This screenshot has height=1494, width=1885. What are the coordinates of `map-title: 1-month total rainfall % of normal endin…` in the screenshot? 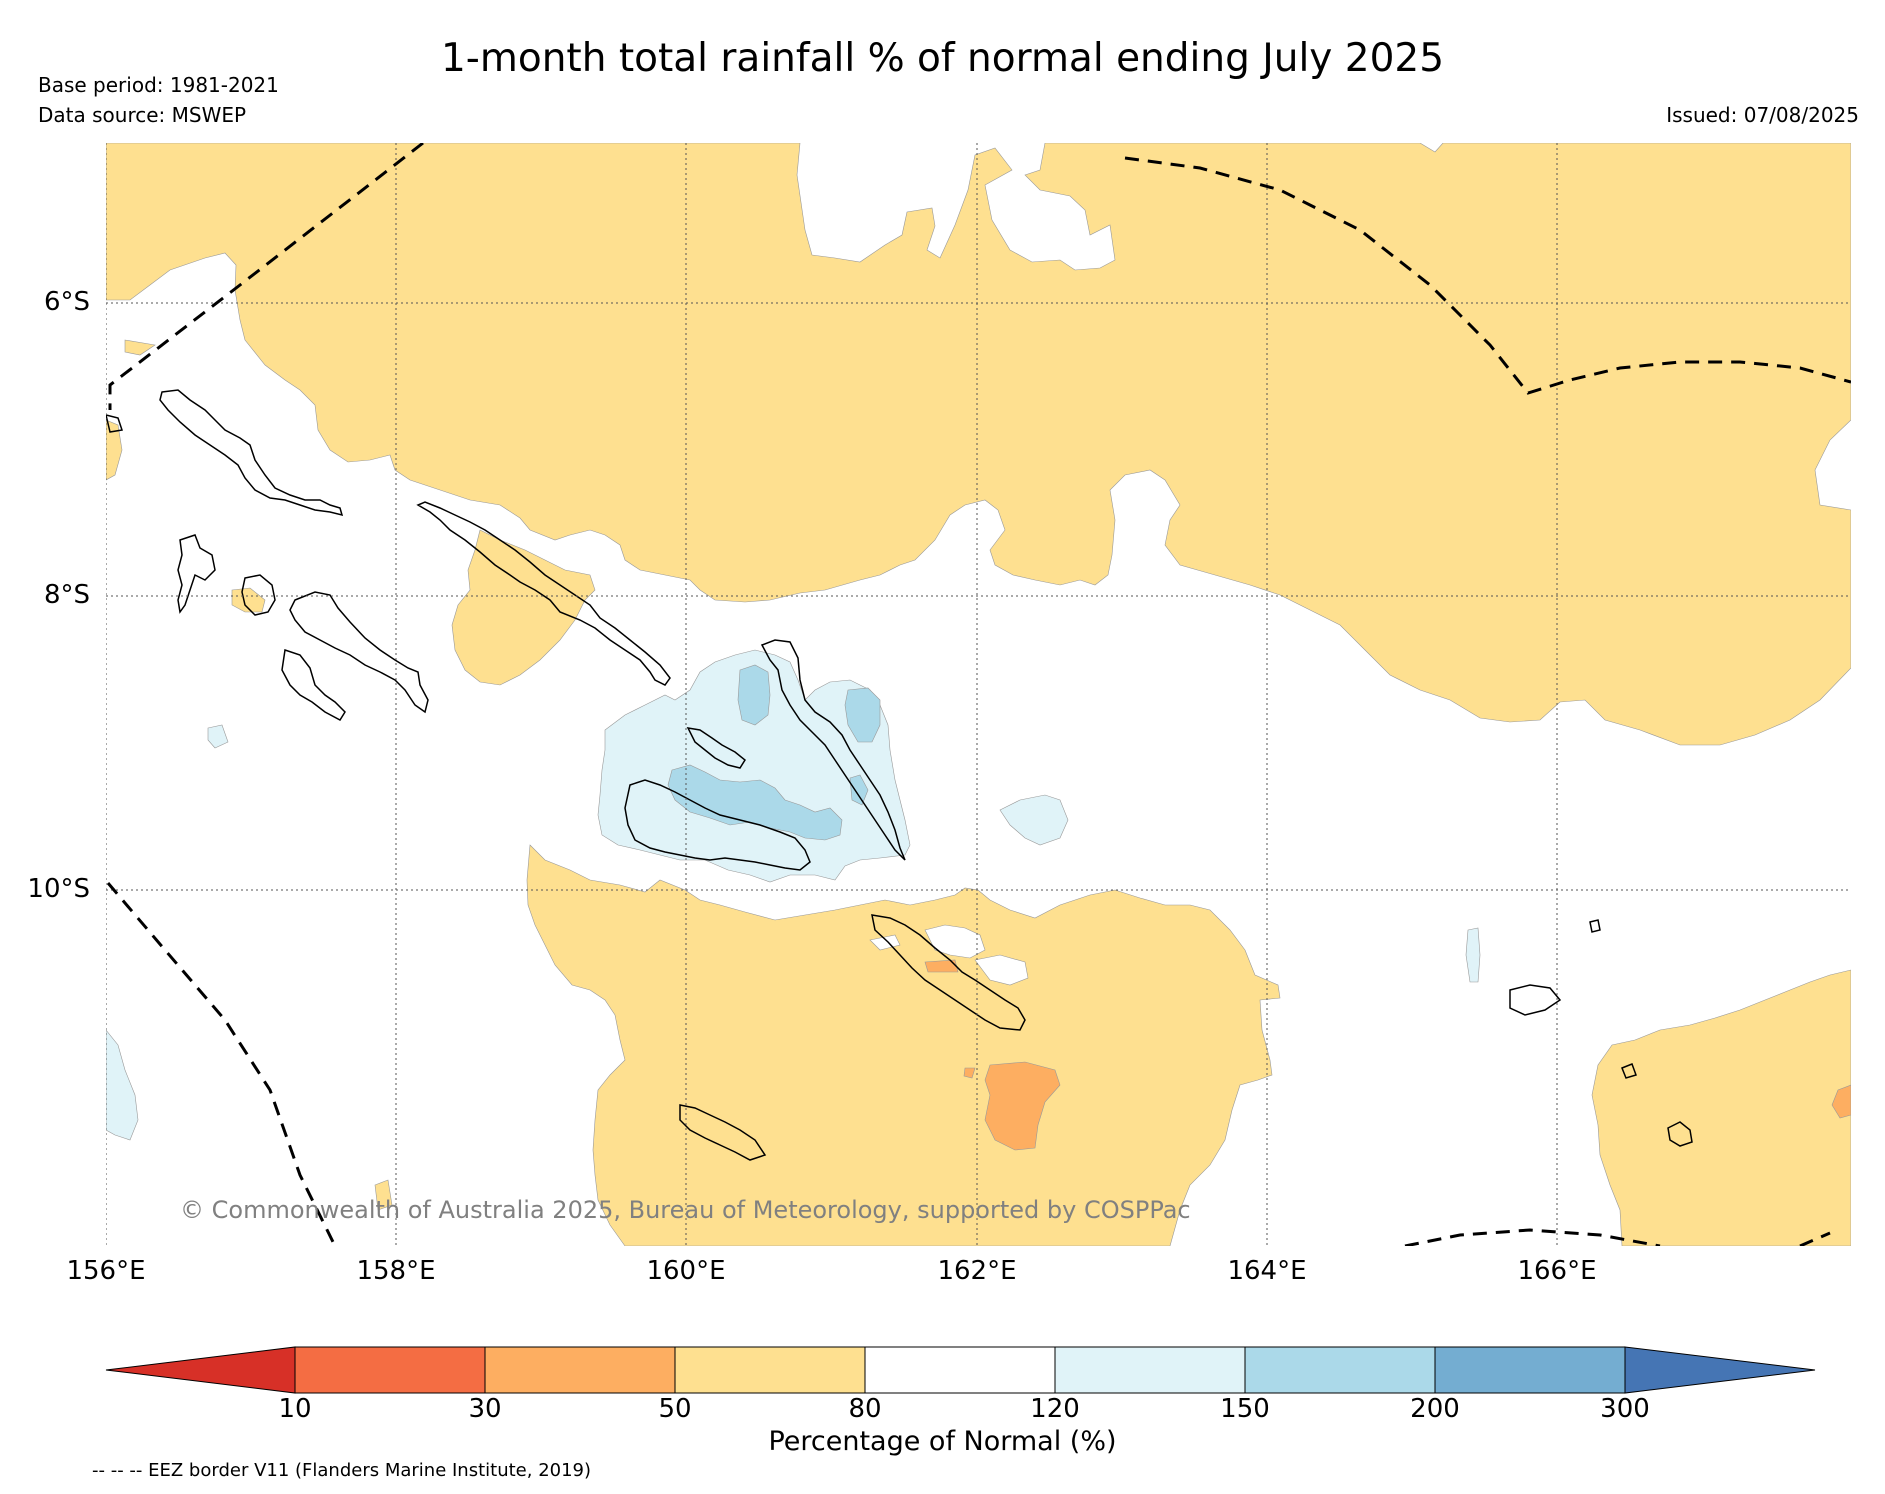 It's located at (942, 58).